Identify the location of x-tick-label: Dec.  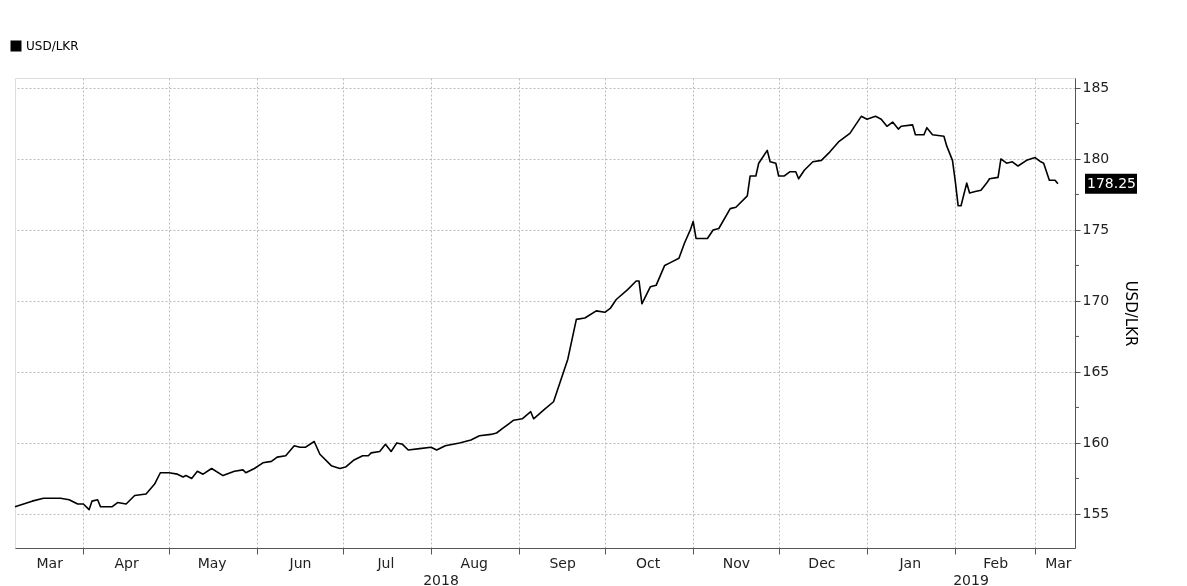
(822, 562).